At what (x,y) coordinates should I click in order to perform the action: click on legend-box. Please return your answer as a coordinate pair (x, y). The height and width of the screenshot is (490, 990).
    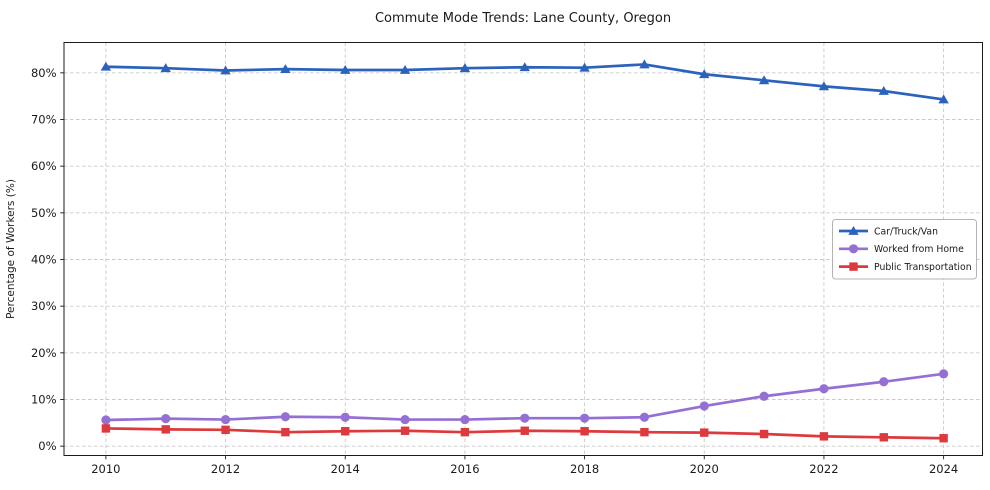
    Looking at the image, I should click on (904, 249).